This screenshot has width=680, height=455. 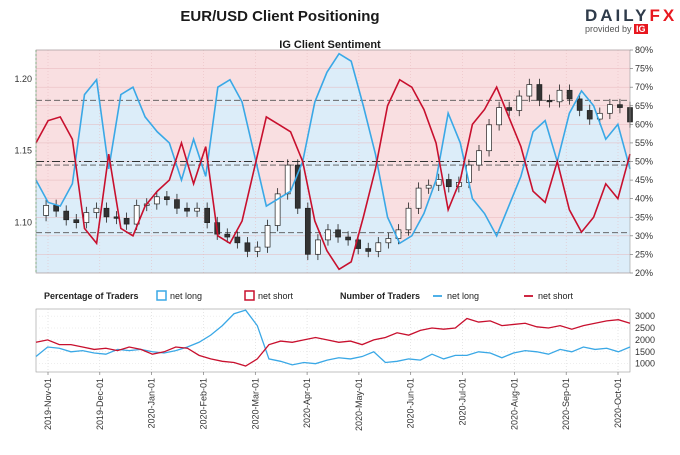 I want to click on legend-pct-short: net short, so click(x=276, y=296).